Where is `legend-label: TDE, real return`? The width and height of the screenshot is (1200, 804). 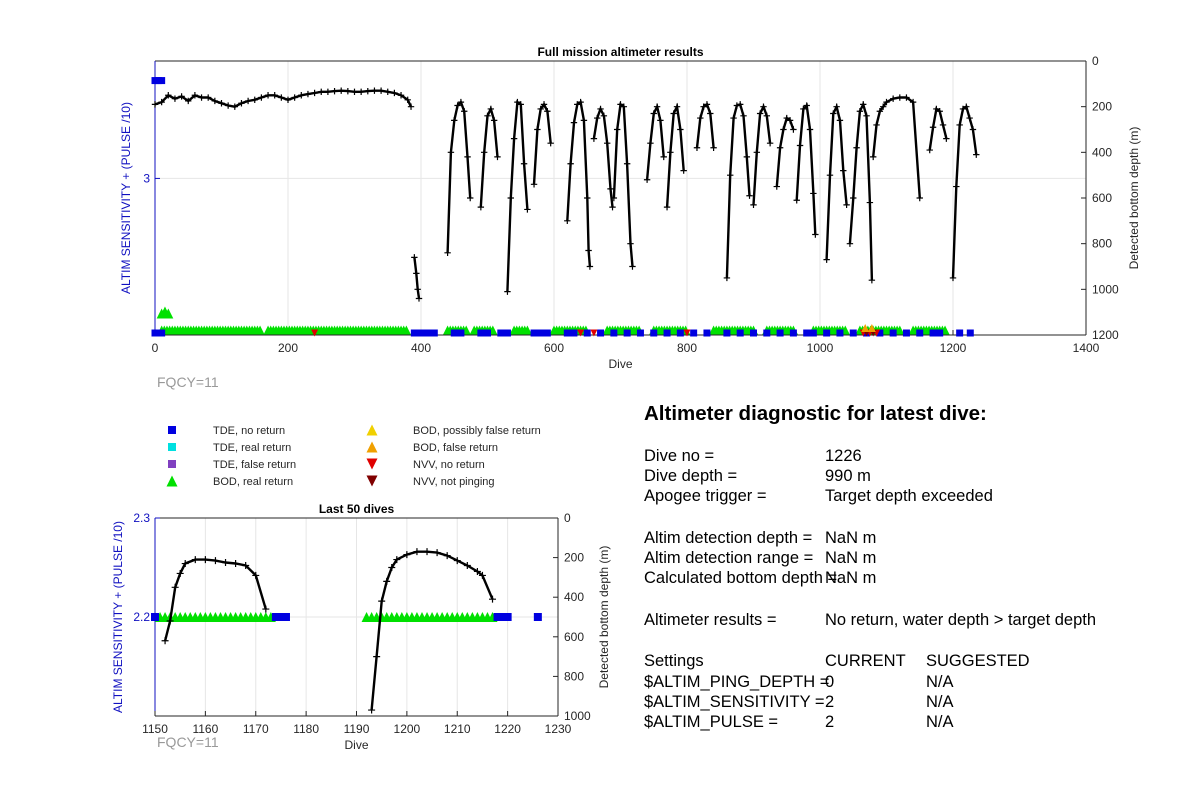
legend-label: TDE, real return is located at coordinates (252, 448).